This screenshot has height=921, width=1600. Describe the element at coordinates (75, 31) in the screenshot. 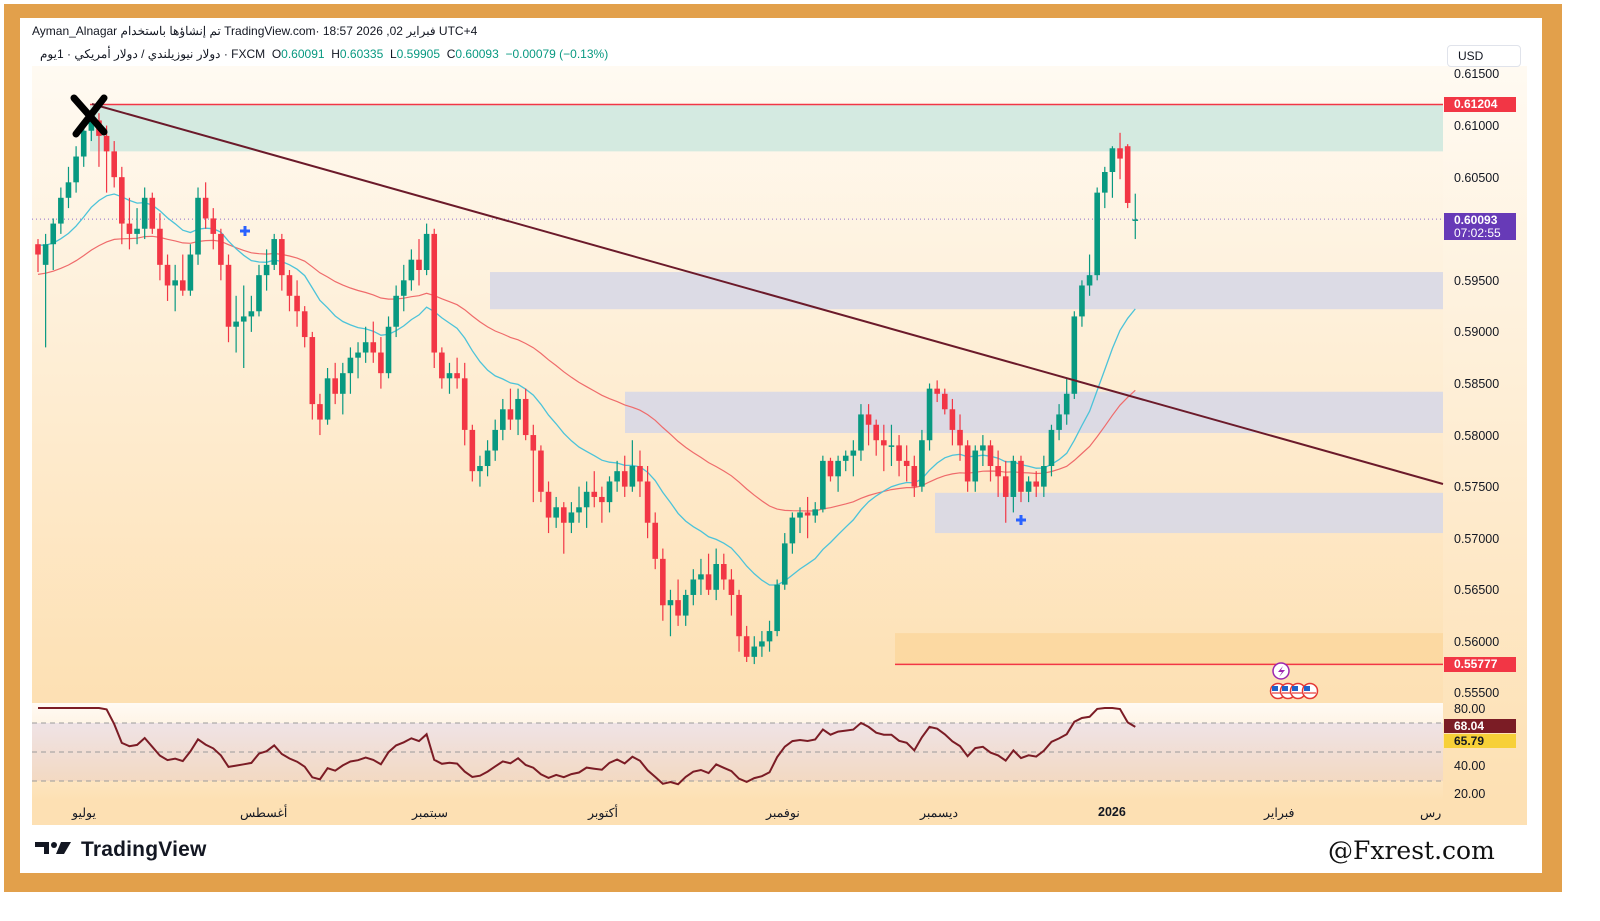

I see `author-name: Ayman_Alnagar` at that location.